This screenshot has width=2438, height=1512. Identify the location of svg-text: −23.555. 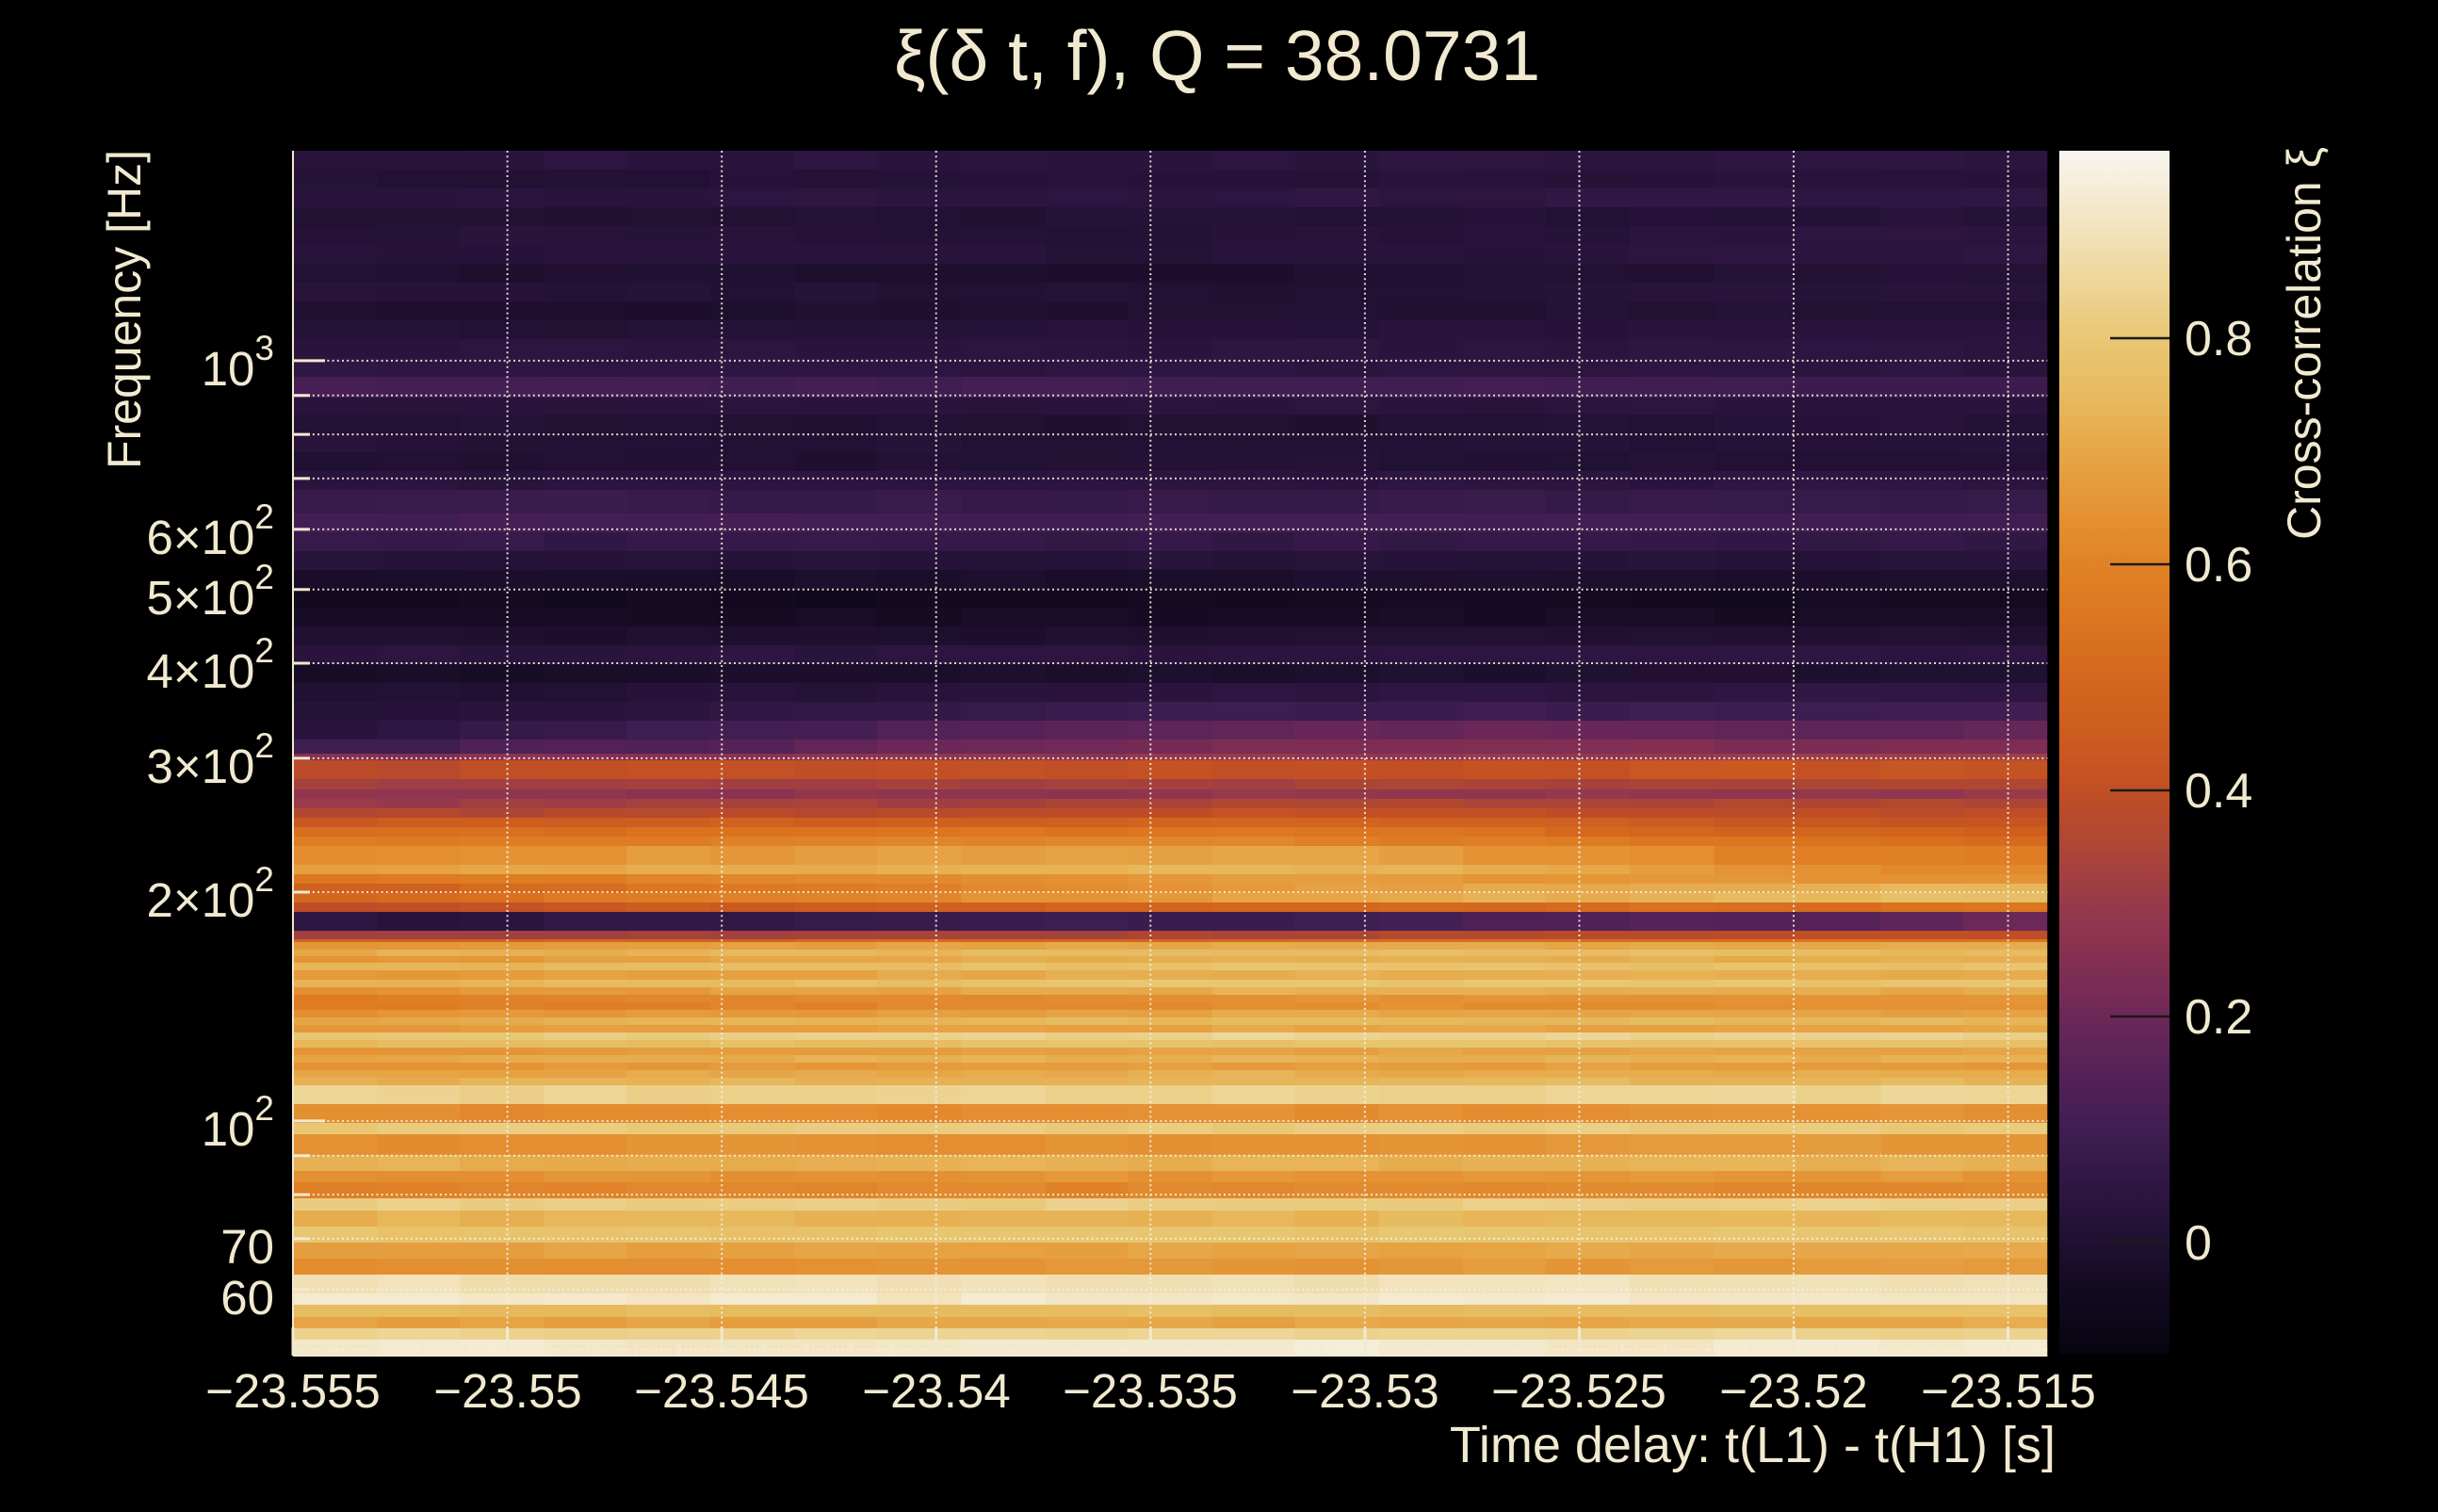
(293, 1391).